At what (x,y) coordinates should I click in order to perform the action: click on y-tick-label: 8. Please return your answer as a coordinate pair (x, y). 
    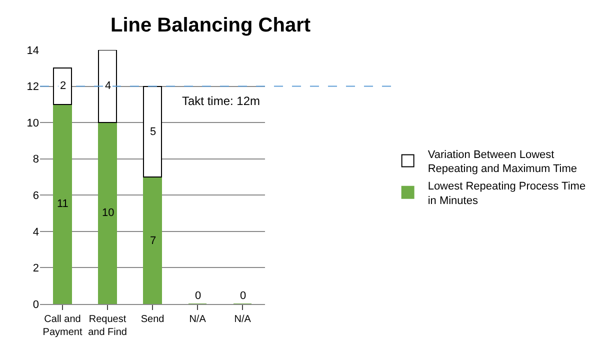
    Looking at the image, I should click on (35, 160).